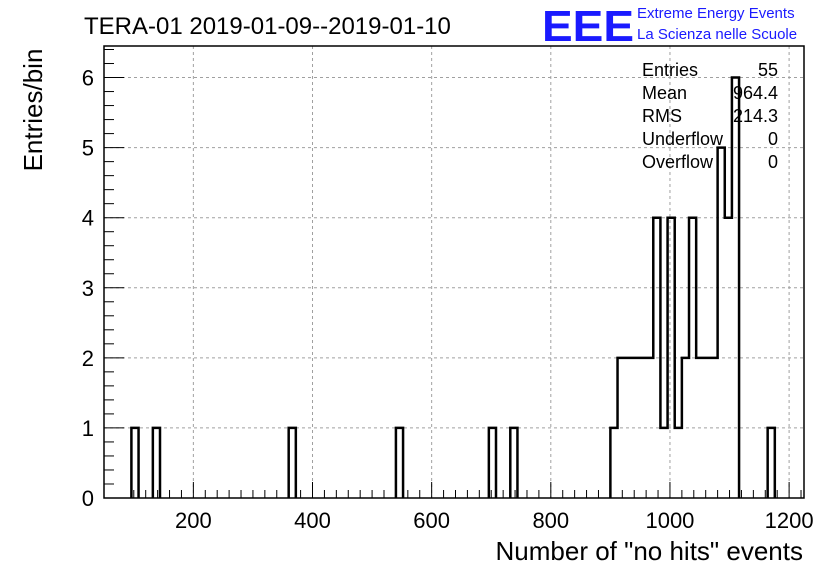 Image resolution: width=836 pixels, height=572 pixels. What do you see at coordinates (588, 26) in the screenshot?
I see `logo-mark: EEE` at bounding box center [588, 26].